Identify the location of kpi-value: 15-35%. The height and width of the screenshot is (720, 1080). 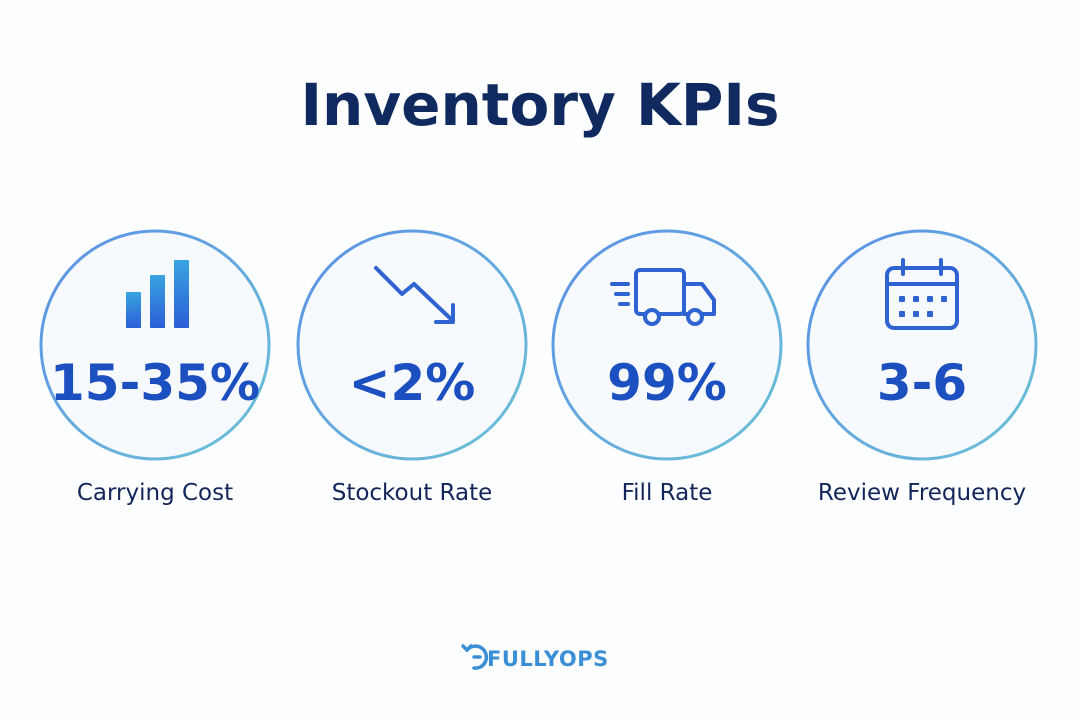
(155, 383).